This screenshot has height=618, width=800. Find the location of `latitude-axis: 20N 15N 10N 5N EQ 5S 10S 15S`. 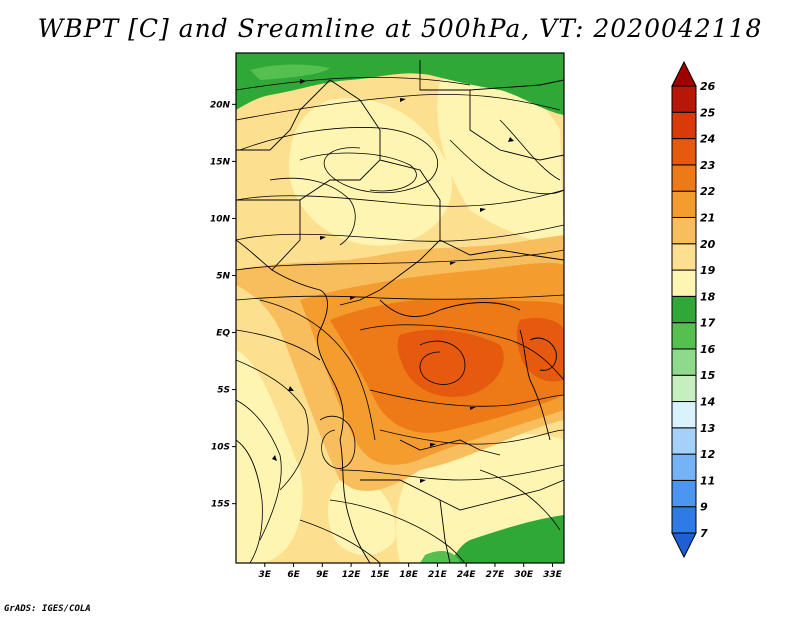

latitude-axis: 20N 15N 10N 5N EQ 5S 10S 15S is located at coordinates (223, 305).